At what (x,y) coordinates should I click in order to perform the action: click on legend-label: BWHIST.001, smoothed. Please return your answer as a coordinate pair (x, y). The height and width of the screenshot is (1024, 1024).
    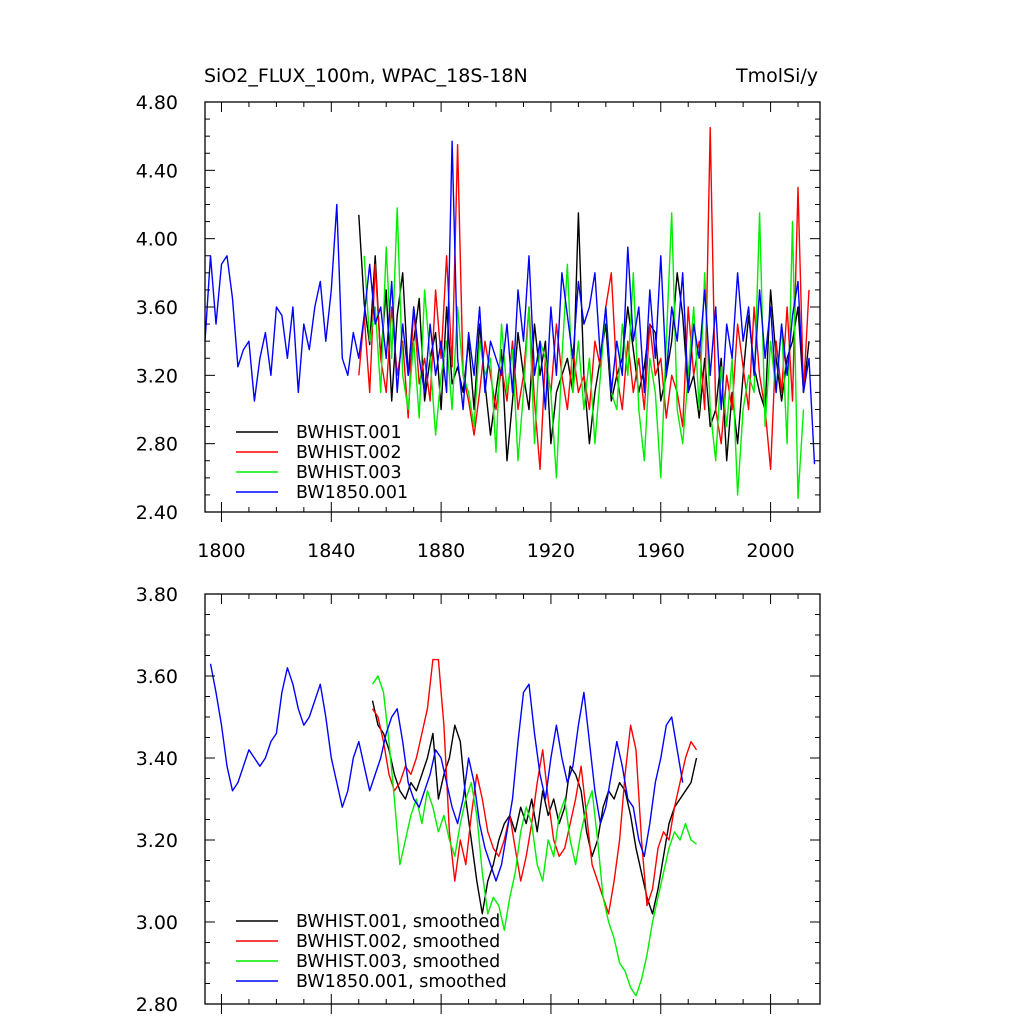
    Looking at the image, I should click on (398, 922).